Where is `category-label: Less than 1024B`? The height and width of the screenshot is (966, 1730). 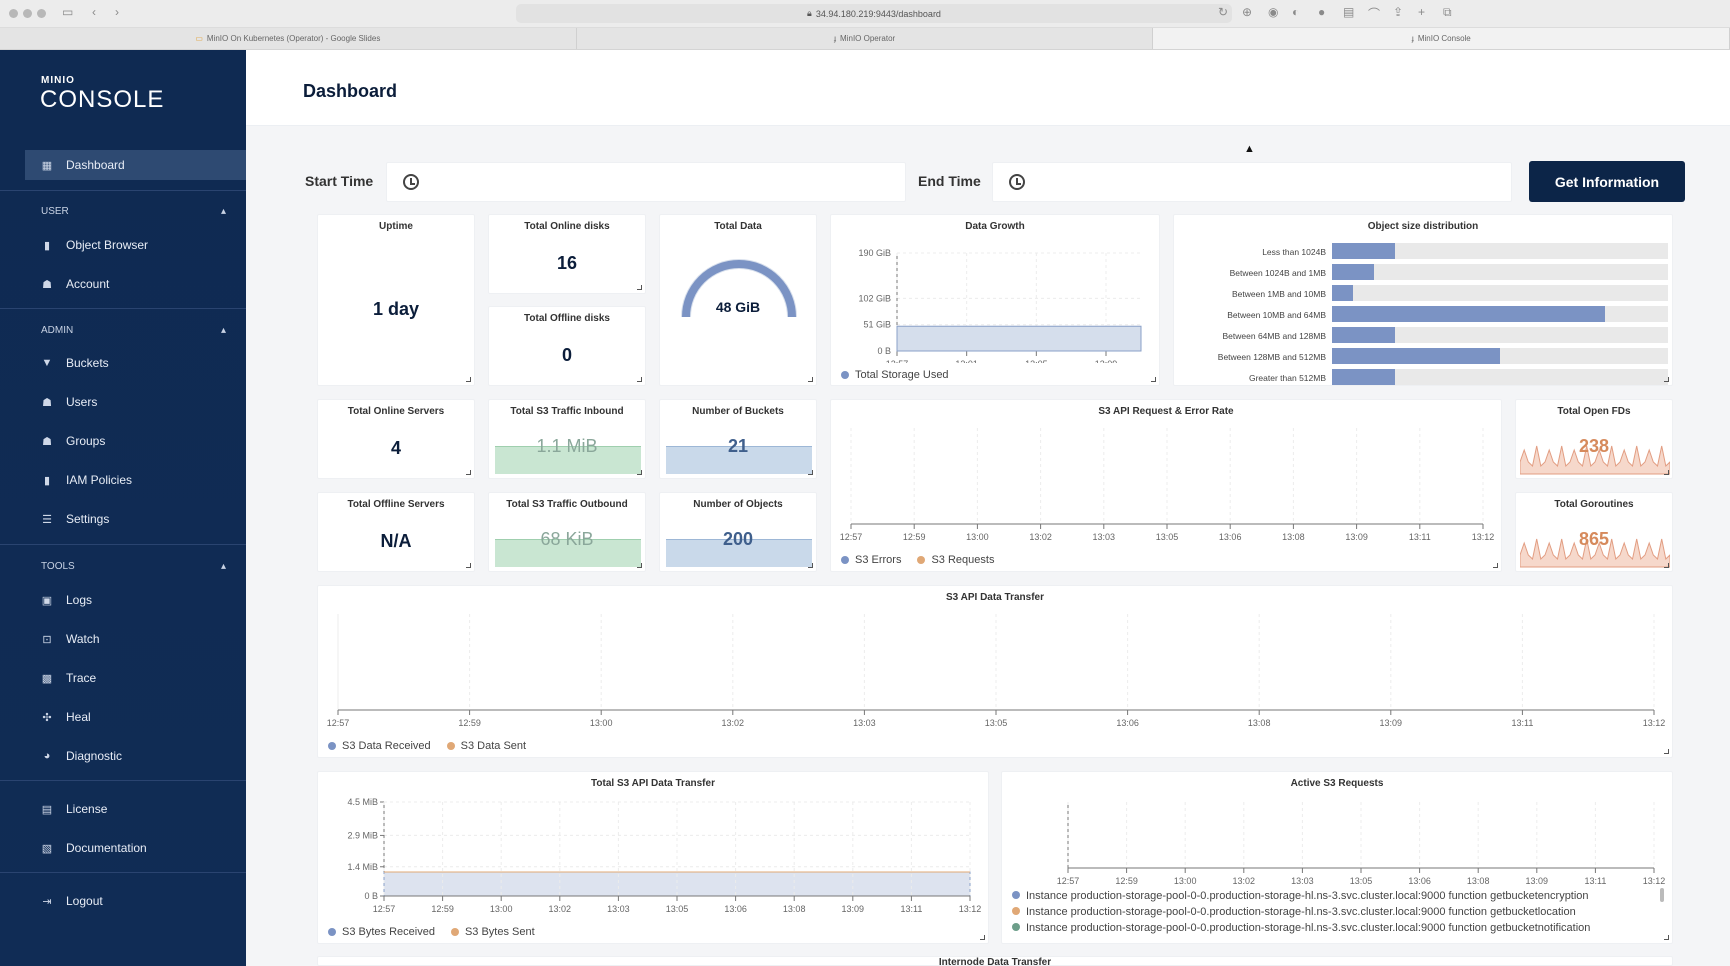 category-label: Less than 1024B is located at coordinates (1294, 252).